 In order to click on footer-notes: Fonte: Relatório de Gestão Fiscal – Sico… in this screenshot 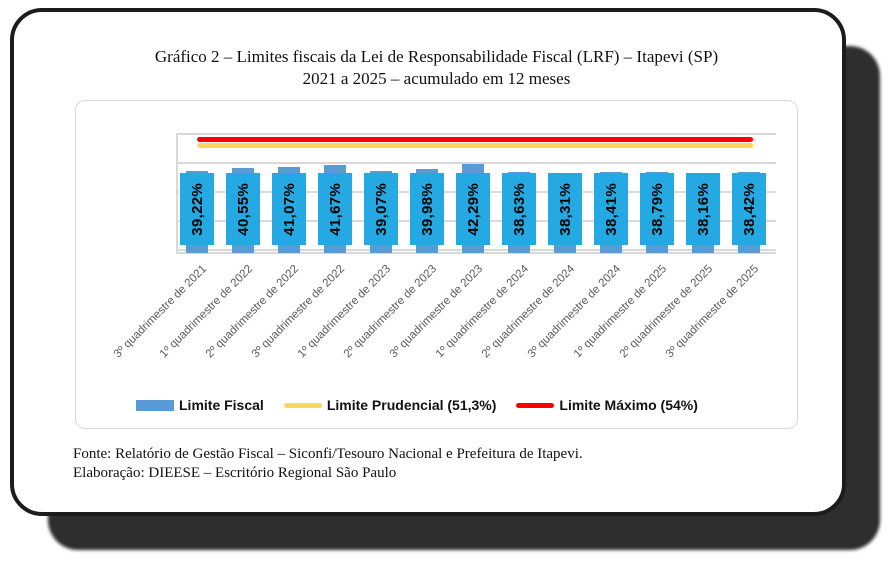, I will do `click(328, 464)`.